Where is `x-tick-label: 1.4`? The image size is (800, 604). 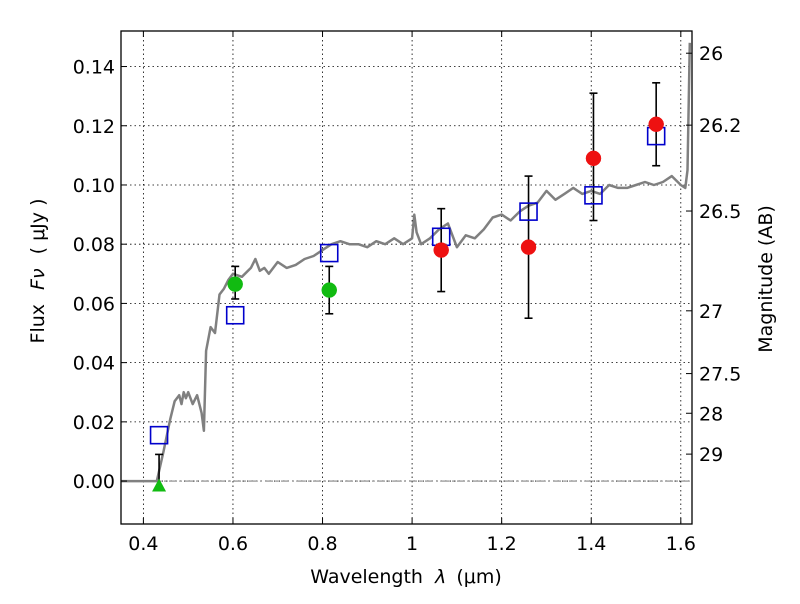
x-tick-label: 1.4 is located at coordinates (591, 544).